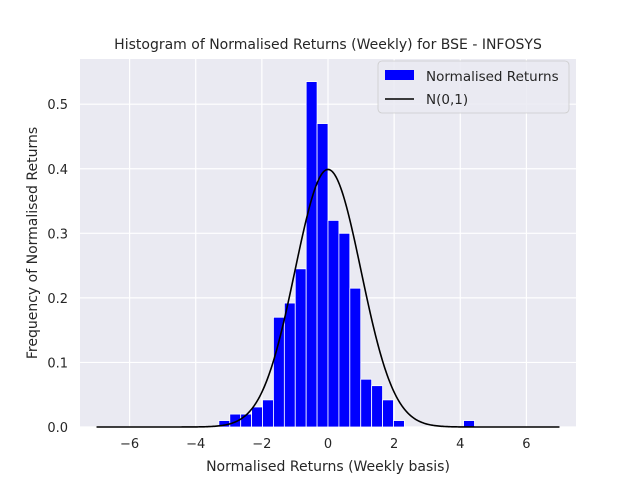 The image size is (640, 480). Describe the element at coordinates (526, 444) in the screenshot. I see `x-tick-label: 6` at that location.